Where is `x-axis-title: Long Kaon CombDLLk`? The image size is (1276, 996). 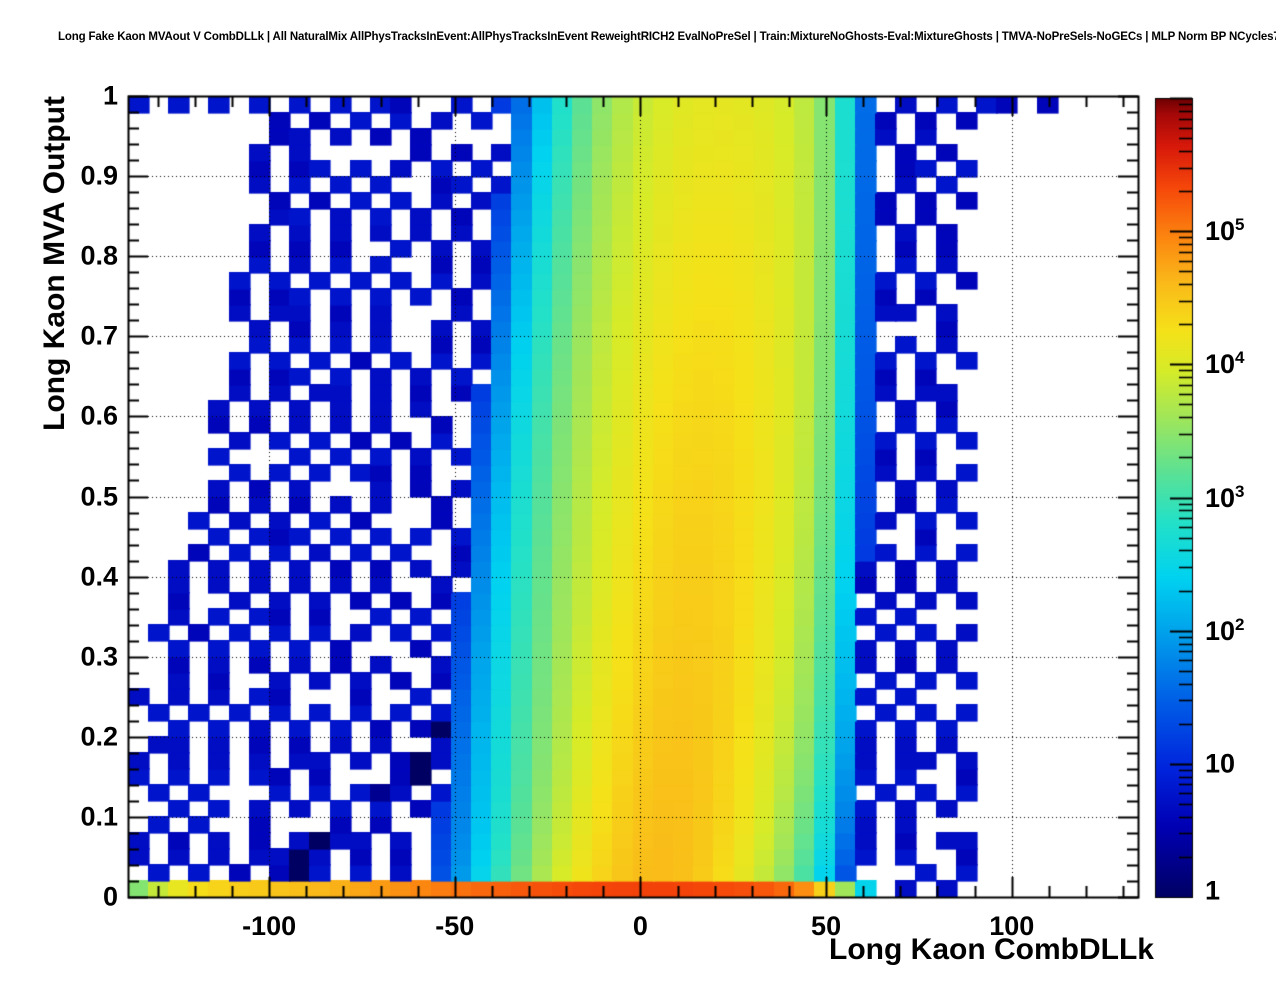 x-axis-title: Long Kaon CombDLLk is located at coordinates (991, 949).